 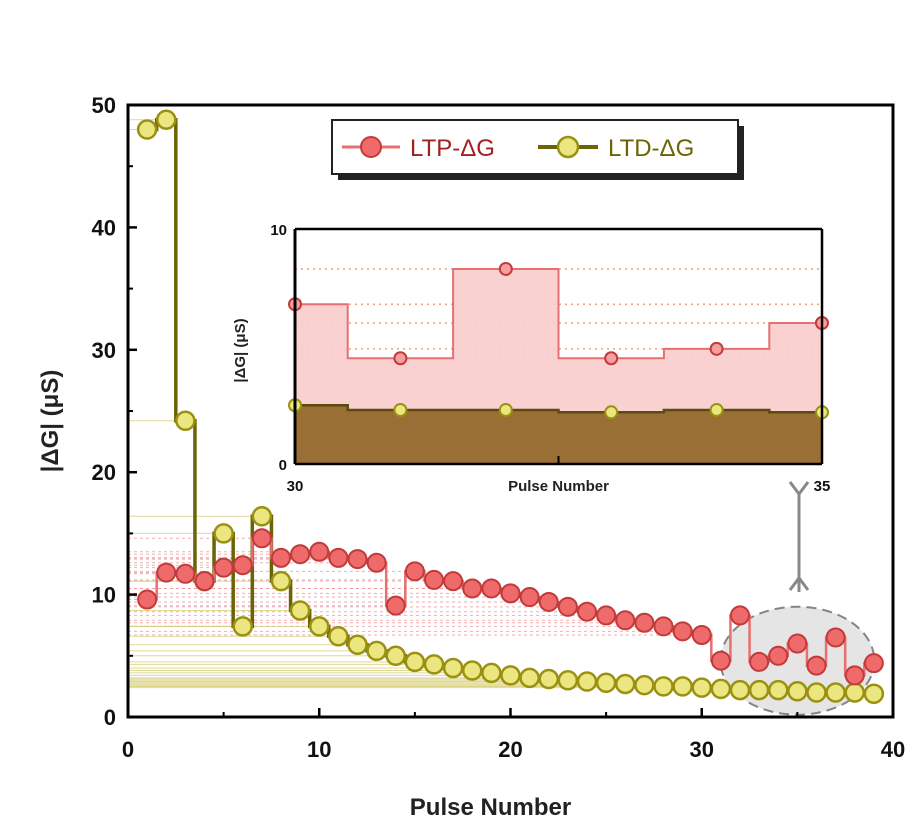 What do you see at coordinates (104, 472) in the screenshot?
I see `y-tick-label: 20` at bounding box center [104, 472].